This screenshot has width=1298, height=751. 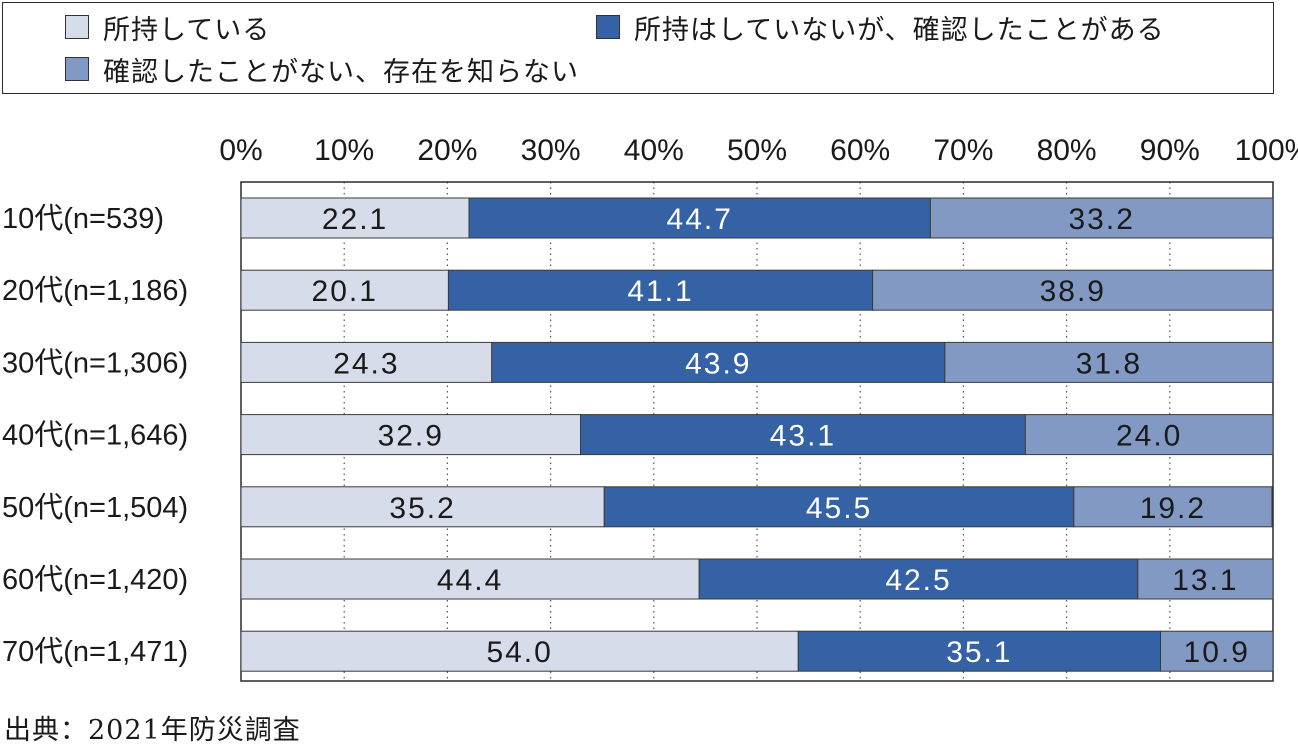 I want to click on data-label: 43.9, so click(x=718, y=363).